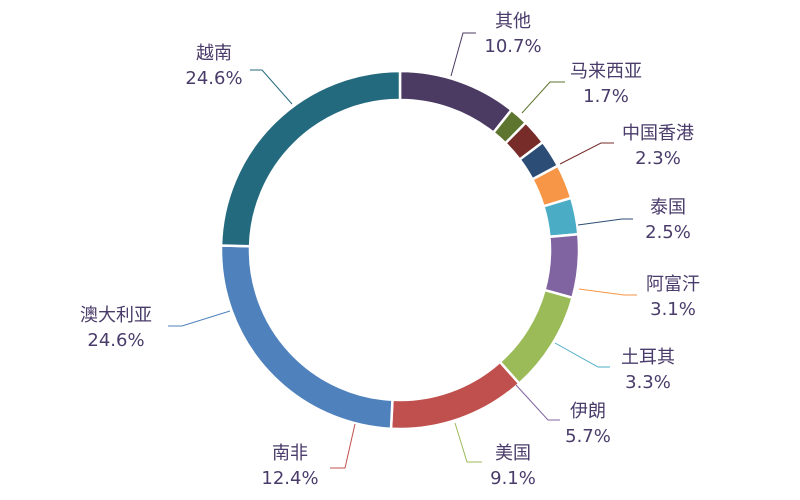  Describe the element at coordinates (606, 96) in the screenshot. I see `value-label: 1.7%` at that location.